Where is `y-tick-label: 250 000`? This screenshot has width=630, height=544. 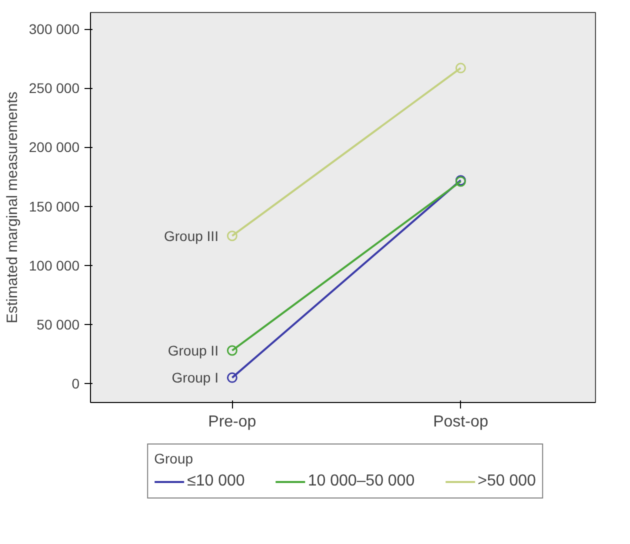 y-tick-label: 250 000 is located at coordinates (54, 88).